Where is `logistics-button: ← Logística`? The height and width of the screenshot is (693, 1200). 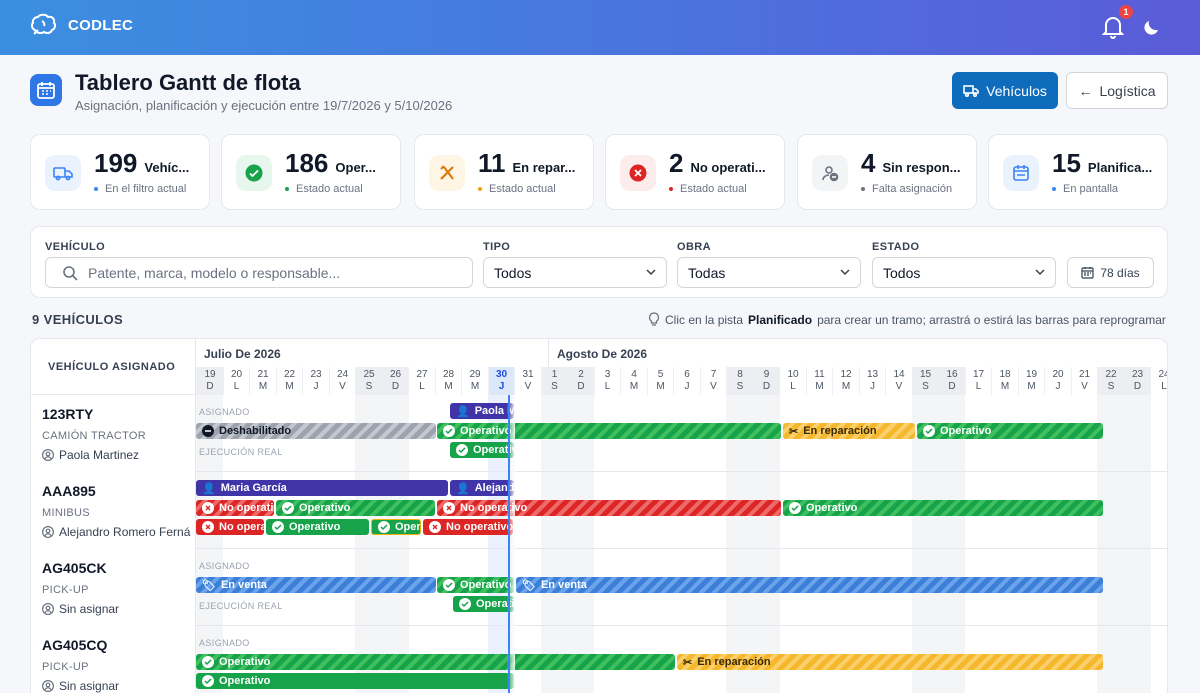 logistics-button: ← Logística is located at coordinates (1117, 90).